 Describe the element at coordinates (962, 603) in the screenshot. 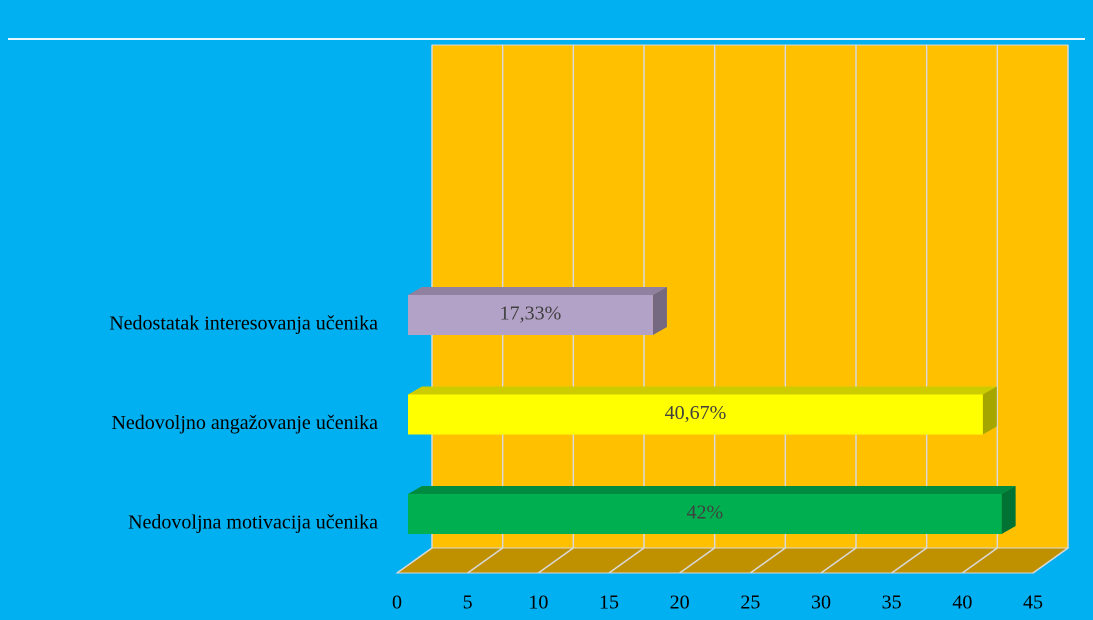

I see `x-tick-label: 40` at that location.